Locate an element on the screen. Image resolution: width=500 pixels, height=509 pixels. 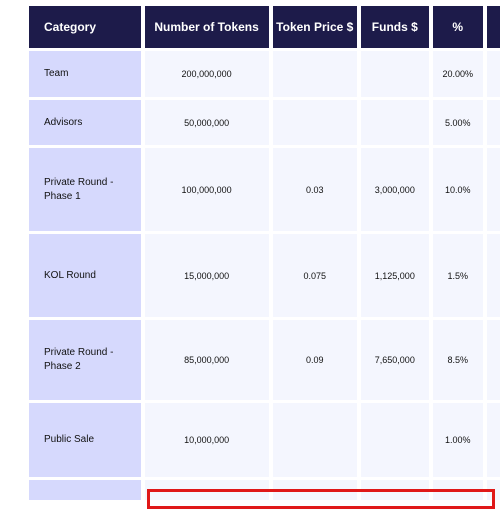
cell-tokens: 10,000,000 is located at coordinates (206, 440).